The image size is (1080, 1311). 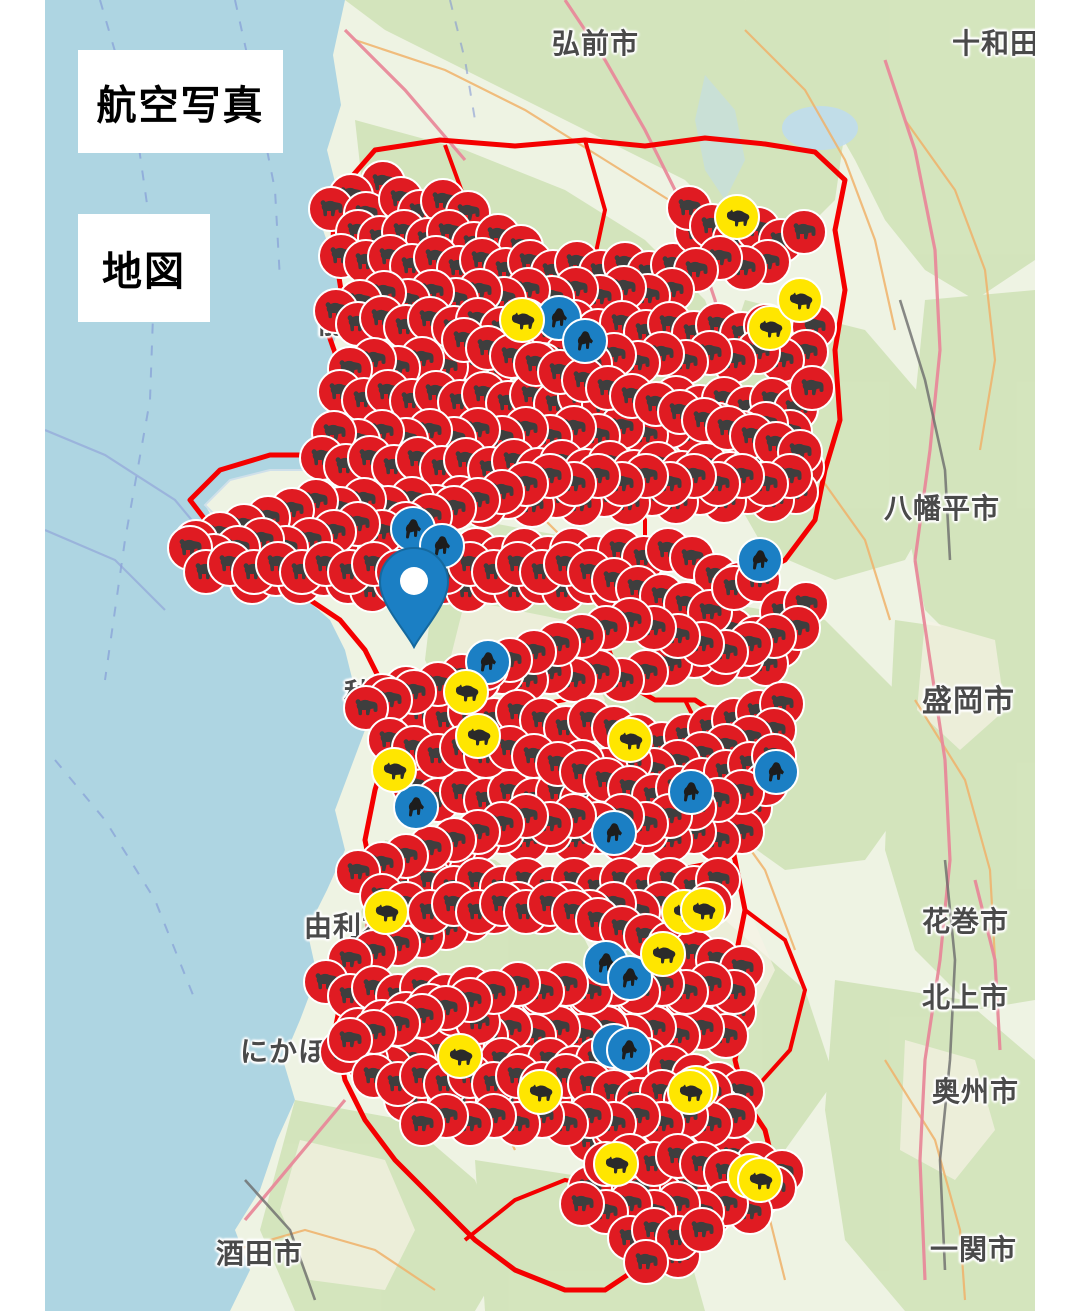 I want to click on map-place-label: 盛岡市, so click(x=968, y=701).